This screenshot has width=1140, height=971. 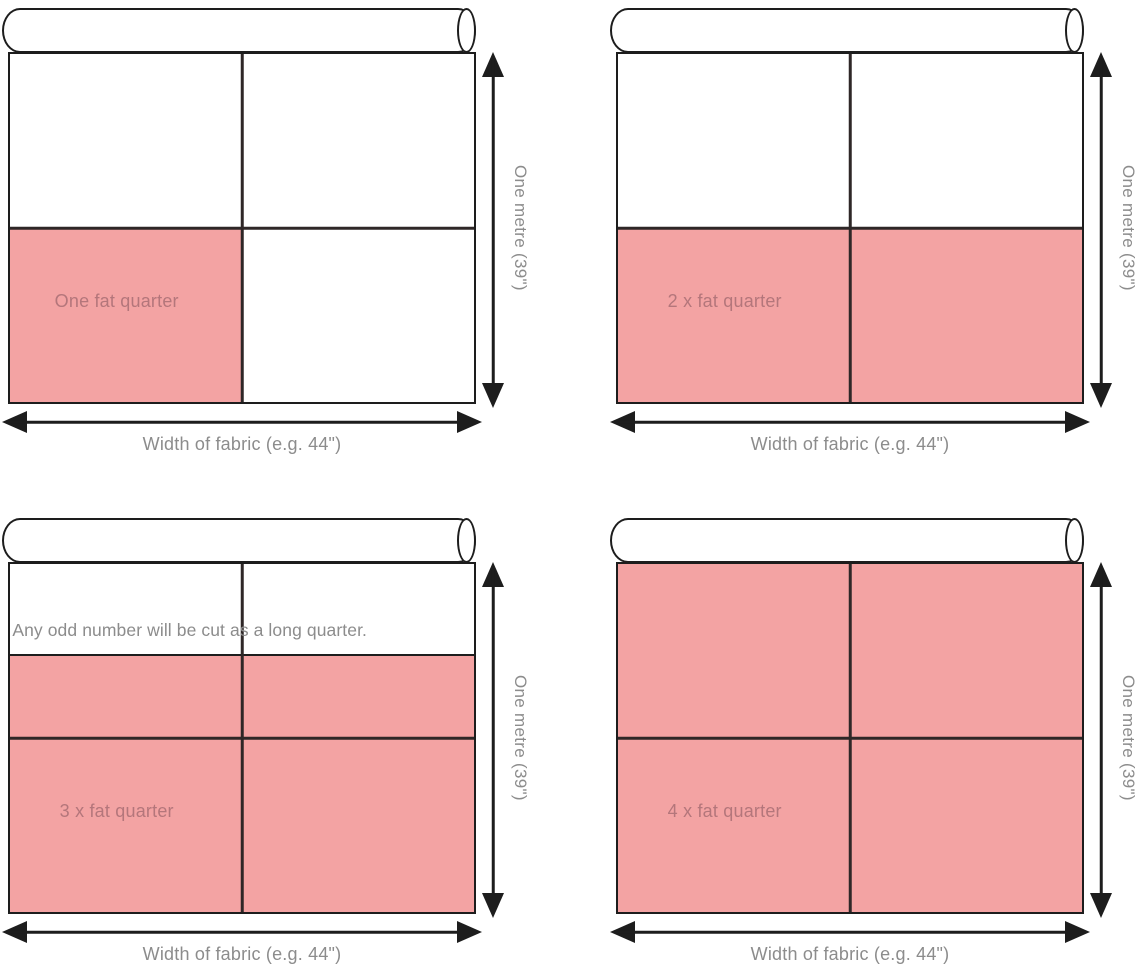 I want to click on fat-quarter-highlight, so click(x=126, y=315).